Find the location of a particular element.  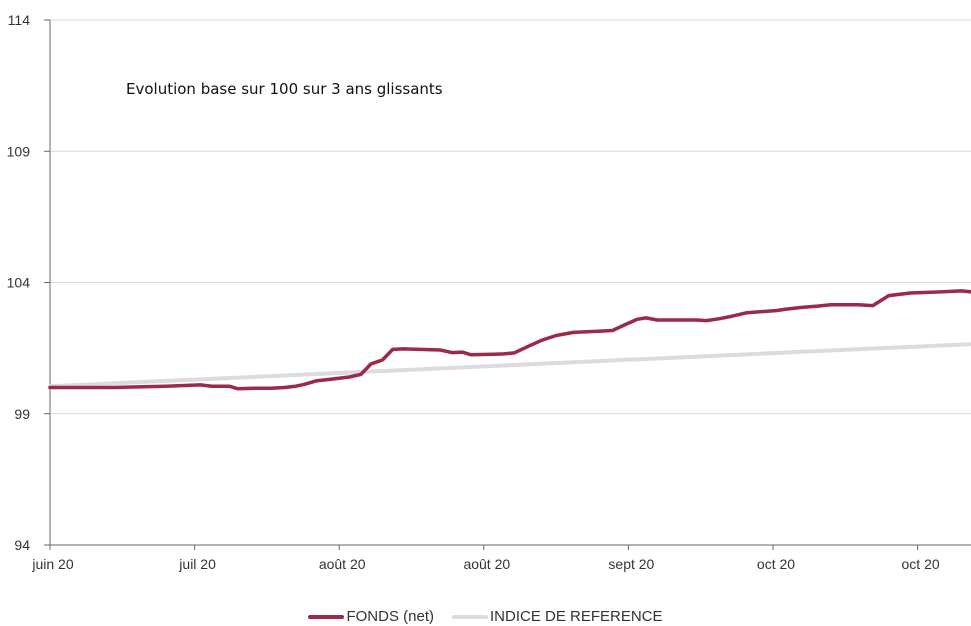

legend-label-fonds: FONDS (net) is located at coordinates (390, 616).